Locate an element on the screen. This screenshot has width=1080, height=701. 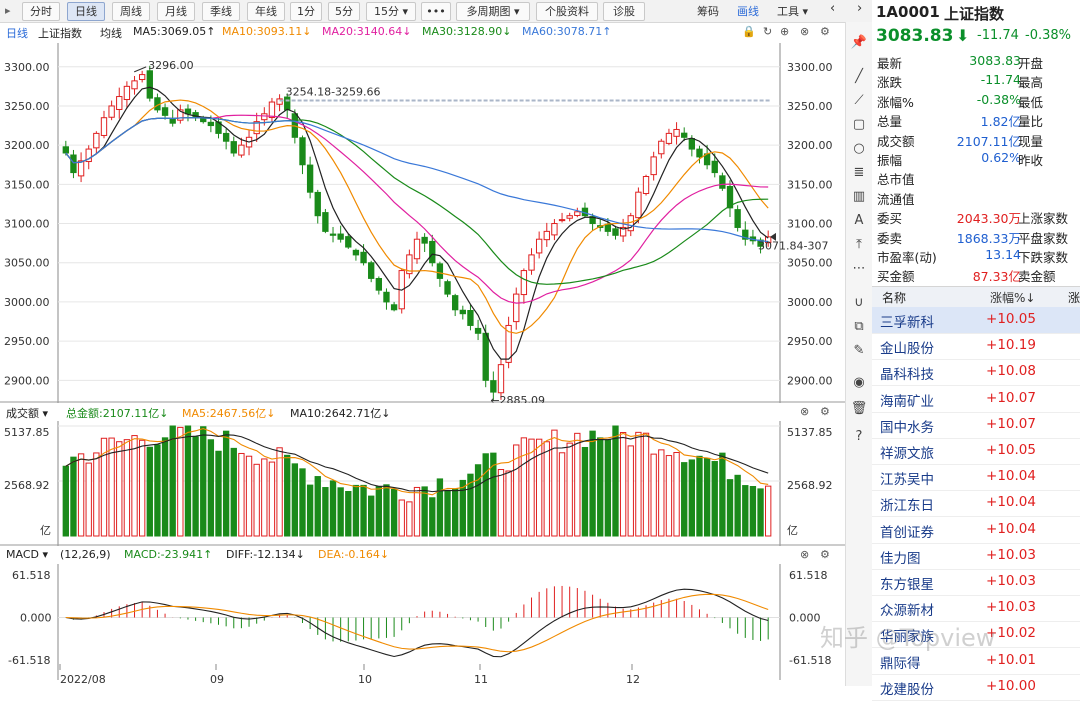
table-row: 金山股份 +10.19 is located at coordinates (976, 347).